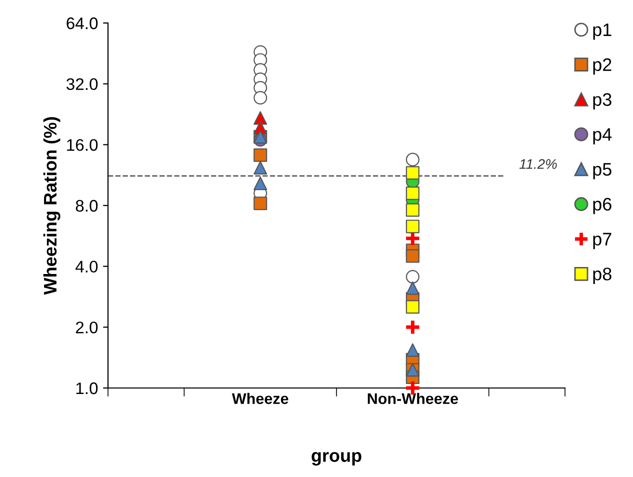 The width and height of the screenshot is (633, 477). Describe the element at coordinates (82, 145) in the screenshot. I see `y-tick-label: 16.0` at that location.